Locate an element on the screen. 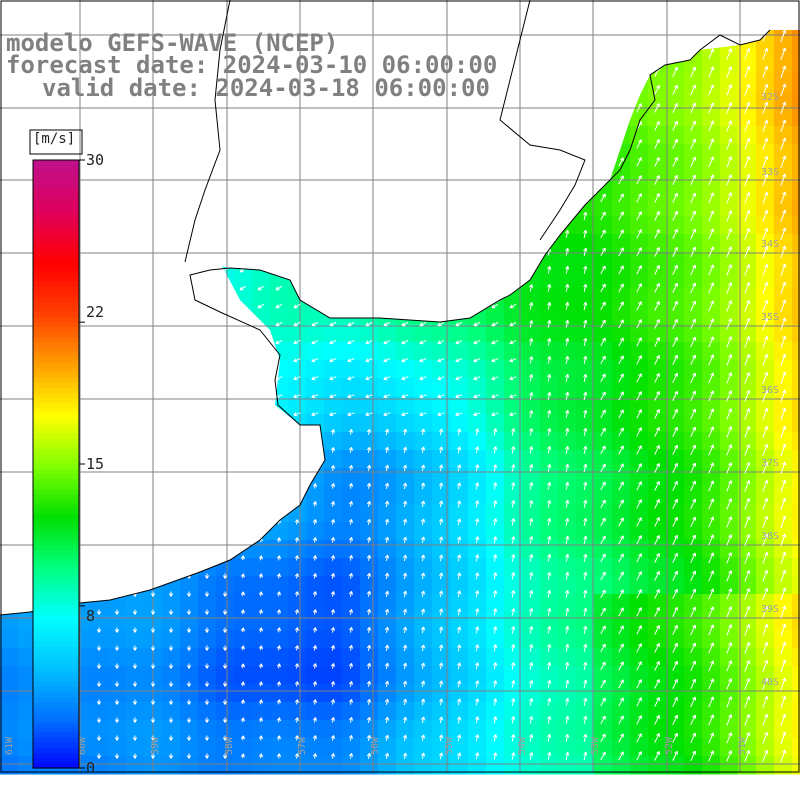 This screenshot has height=800, width=800. colorbar-tick-label: 0 is located at coordinates (91, 768).